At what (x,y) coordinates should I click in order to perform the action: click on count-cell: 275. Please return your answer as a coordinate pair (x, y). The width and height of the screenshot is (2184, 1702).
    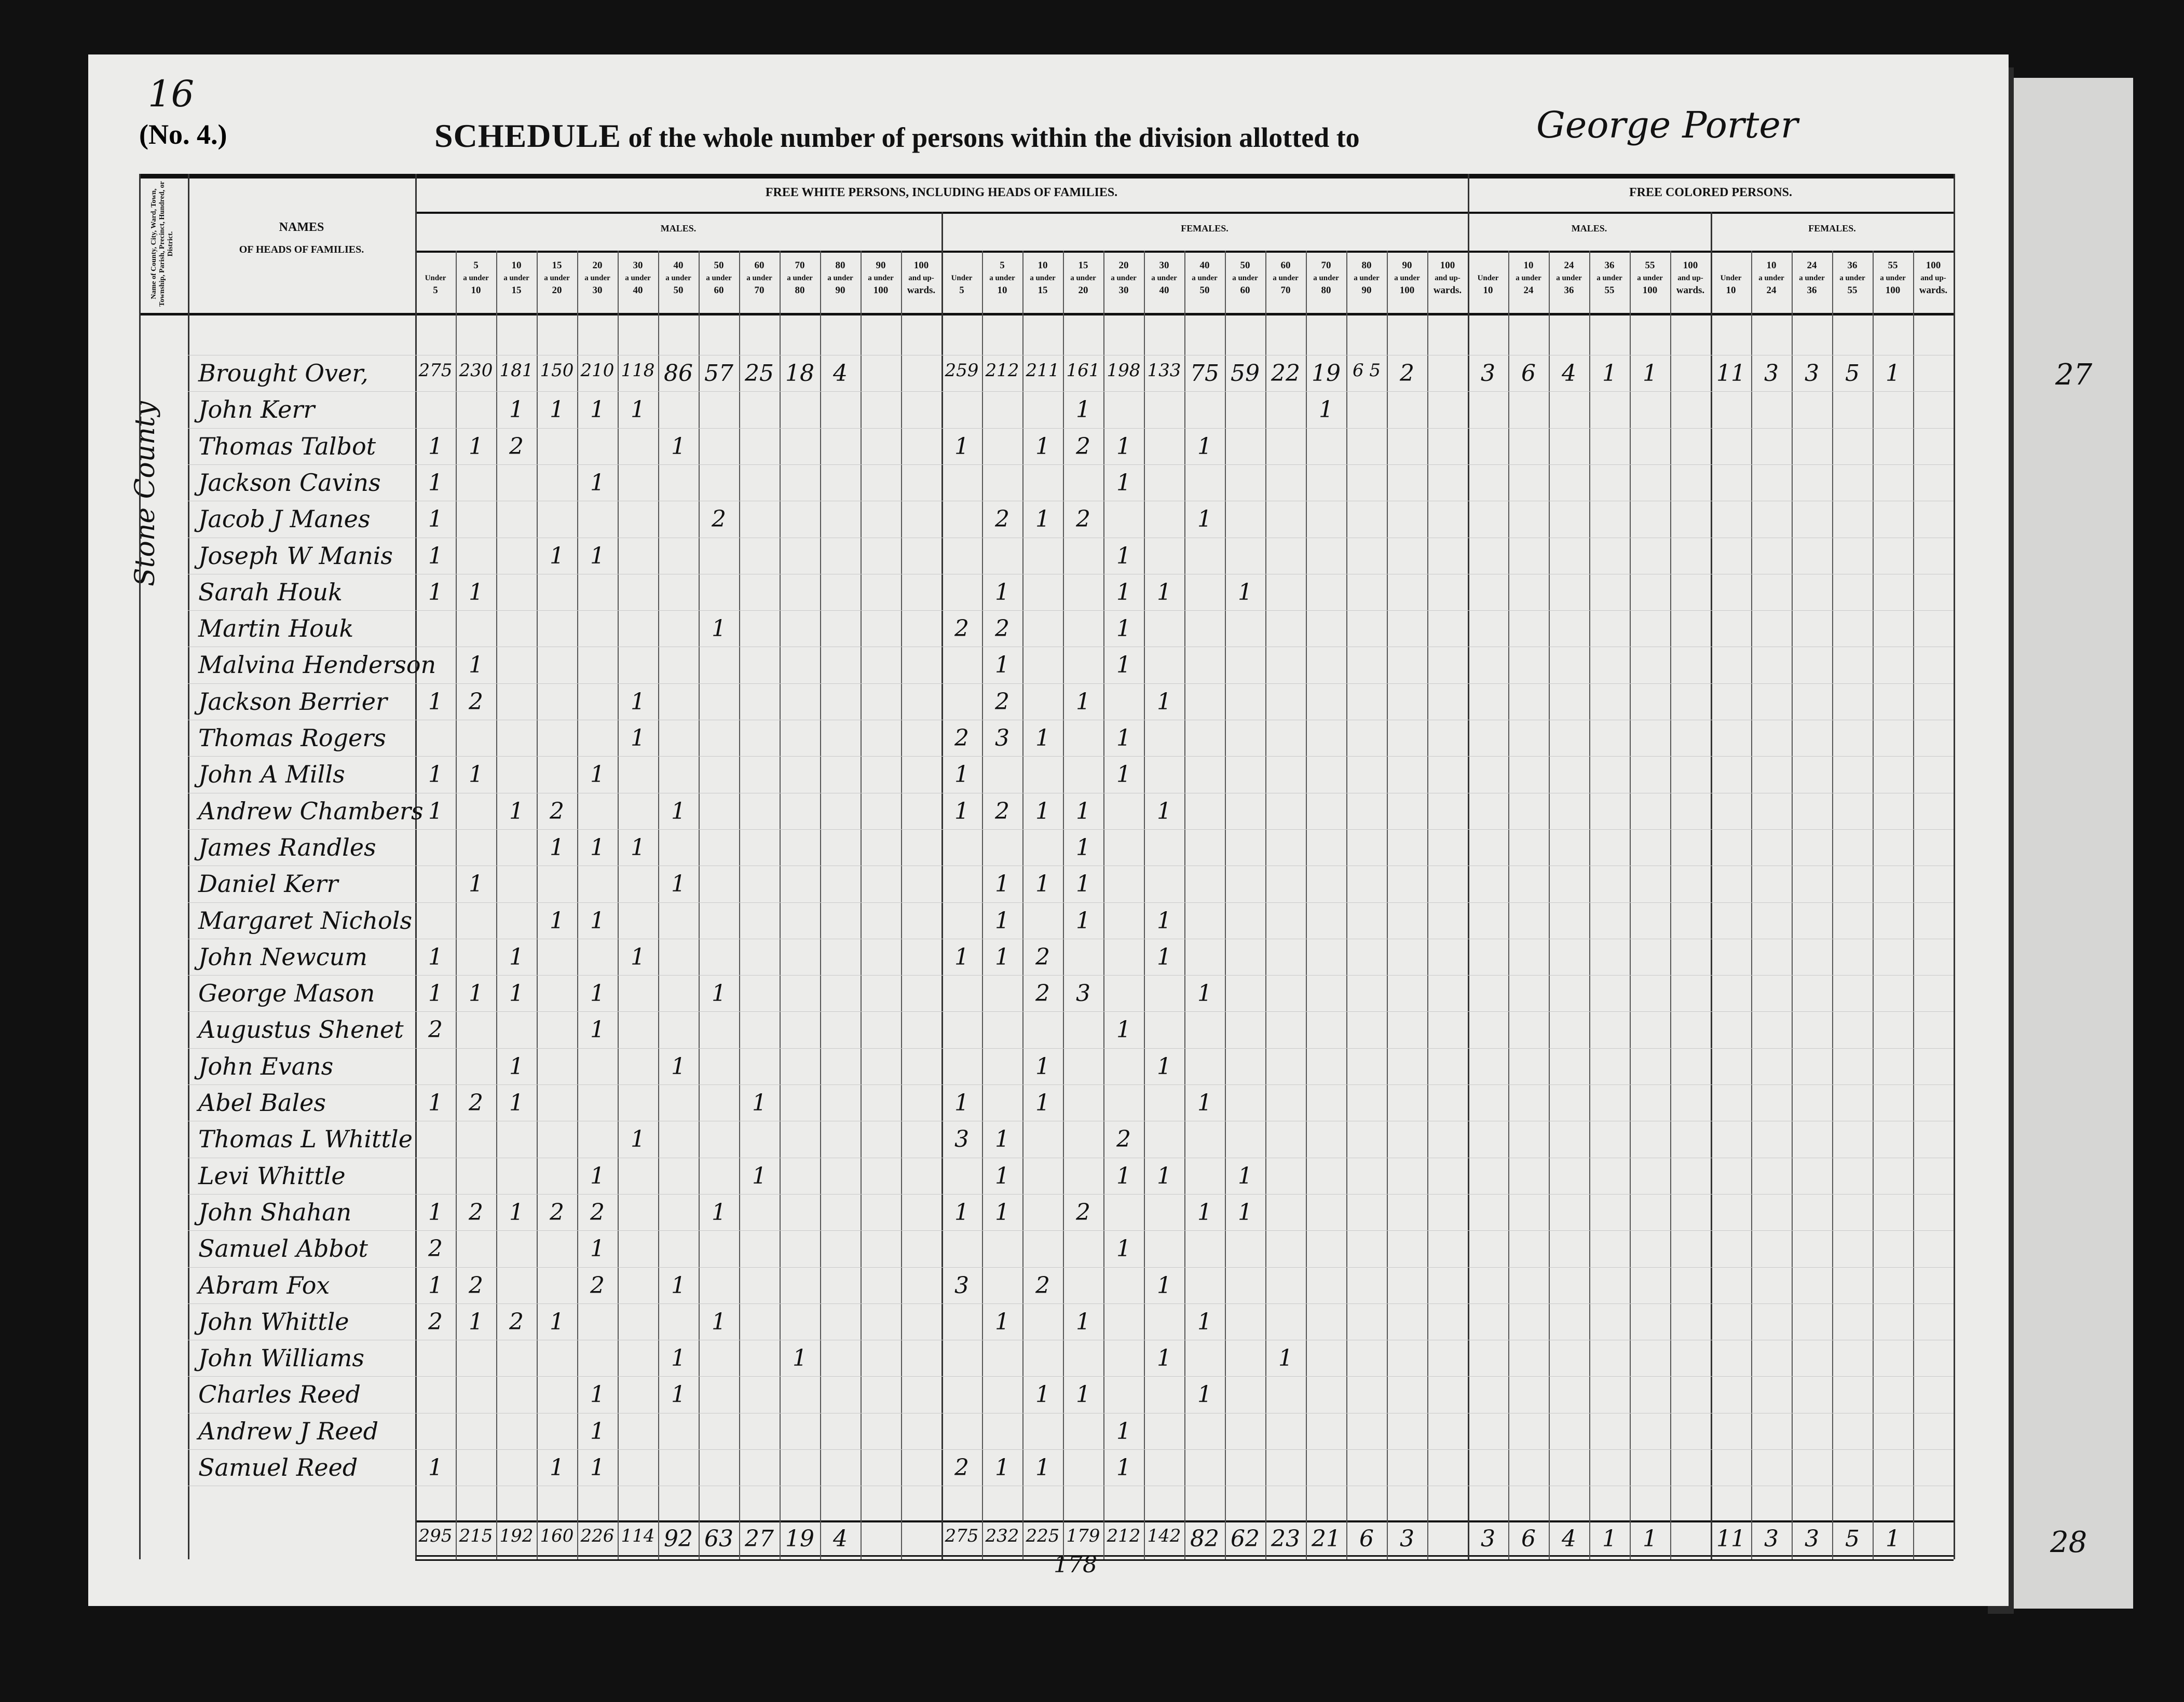
    Looking at the image, I should click on (436, 370).